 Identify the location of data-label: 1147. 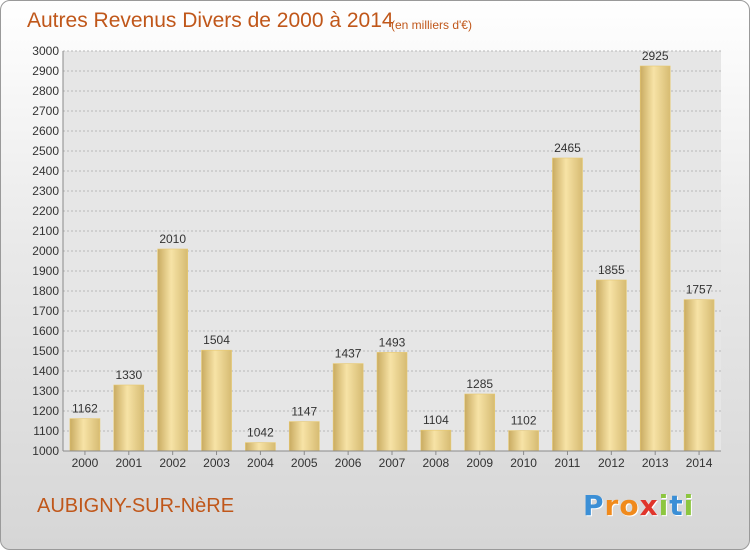
(304, 412).